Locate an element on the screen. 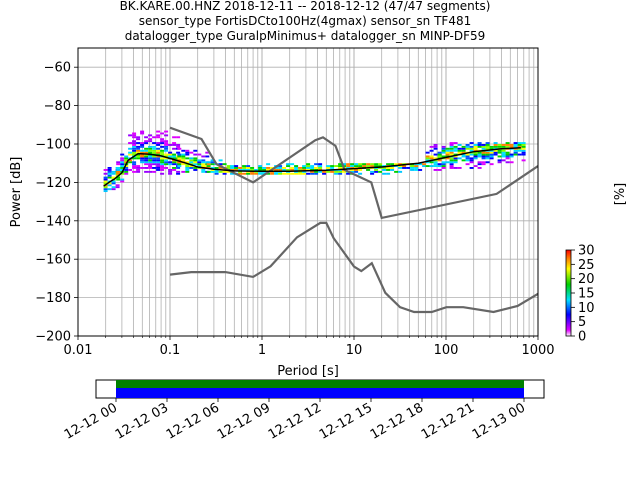 Image resolution: width=640 pixels, height=480 pixels. colorbar-tick-label: 15 is located at coordinates (586, 294).